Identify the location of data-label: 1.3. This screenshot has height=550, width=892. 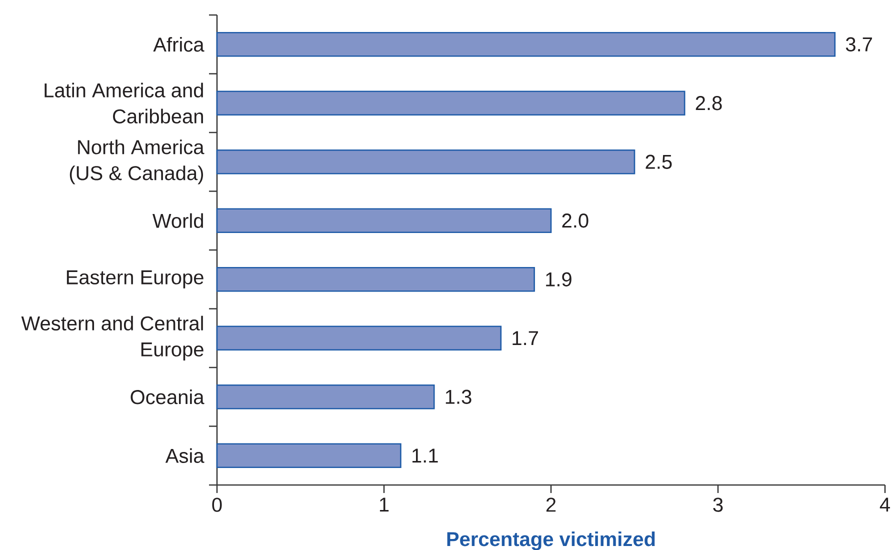
(459, 397).